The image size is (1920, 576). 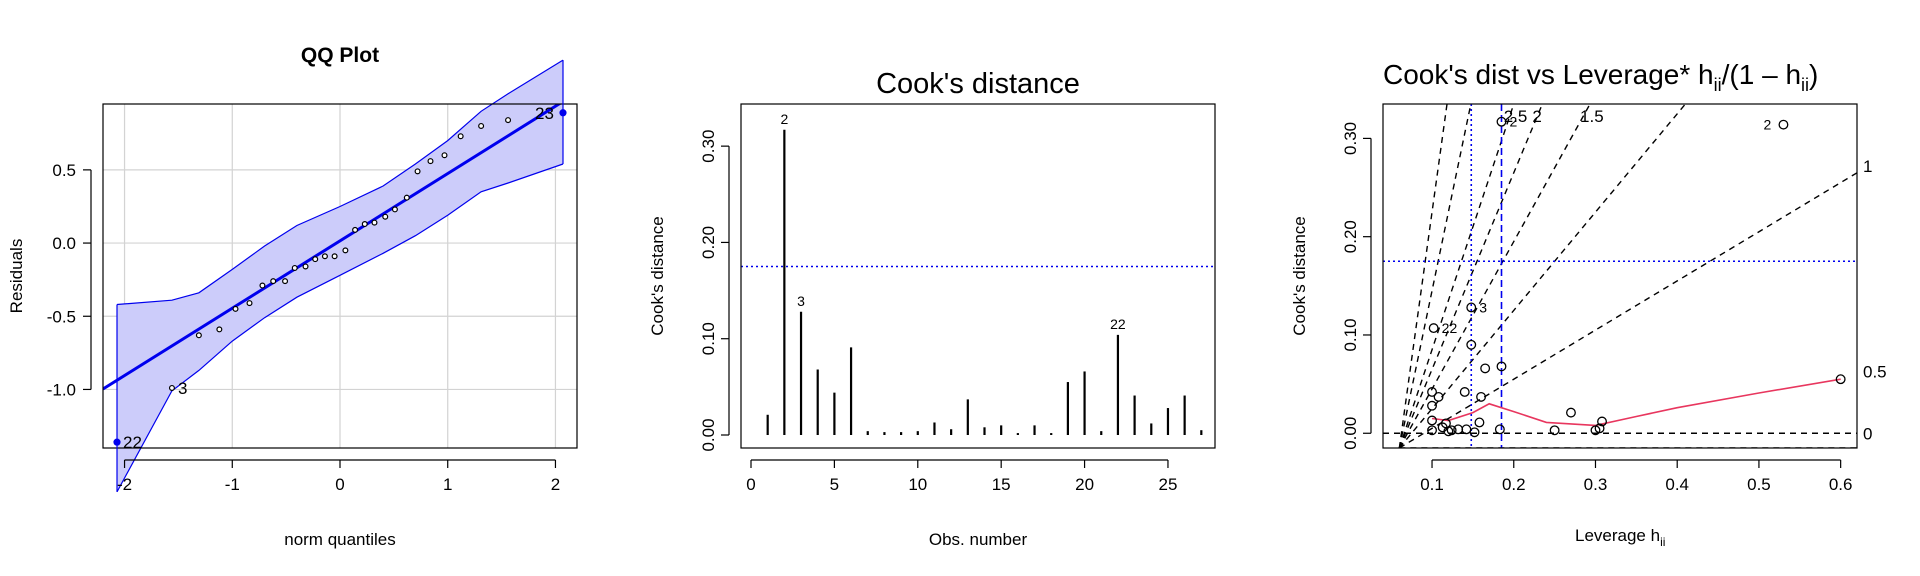 What do you see at coordinates (1600, 77) in the screenshot?
I see `leverage-plot-title: Cook's dist vs Leverage* hii/(1 – hii)` at bounding box center [1600, 77].